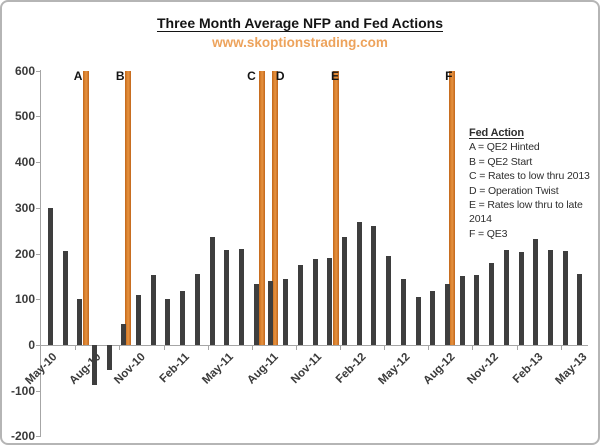  Describe the element at coordinates (24, 162) in the screenshot. I see `y-tick-label: 400` at that location.